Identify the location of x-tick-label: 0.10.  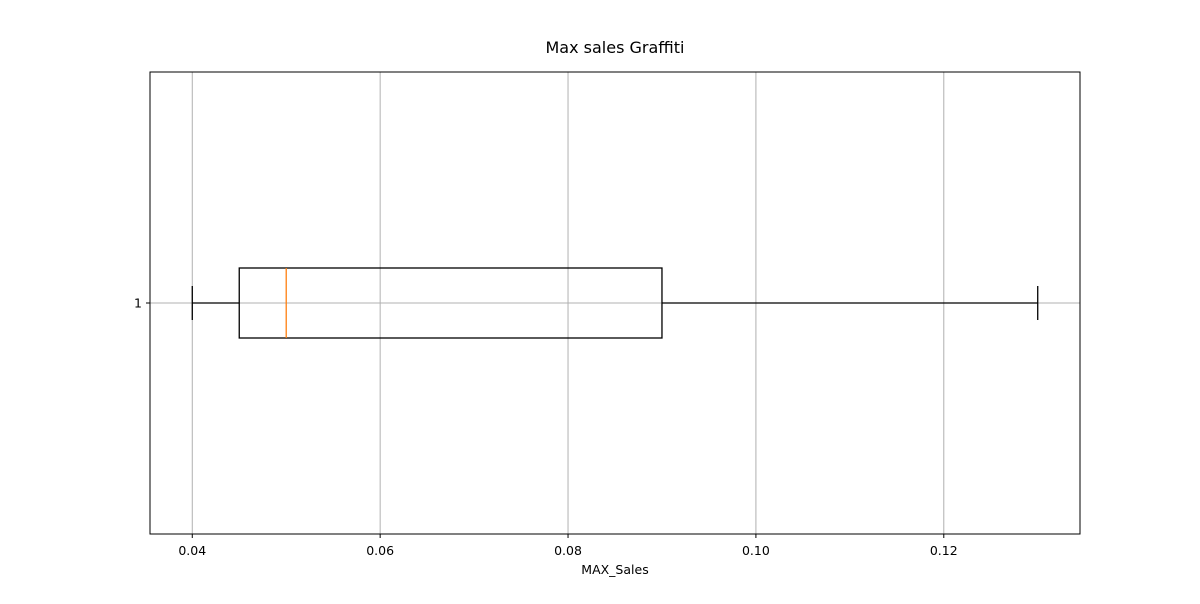
(756, 550).